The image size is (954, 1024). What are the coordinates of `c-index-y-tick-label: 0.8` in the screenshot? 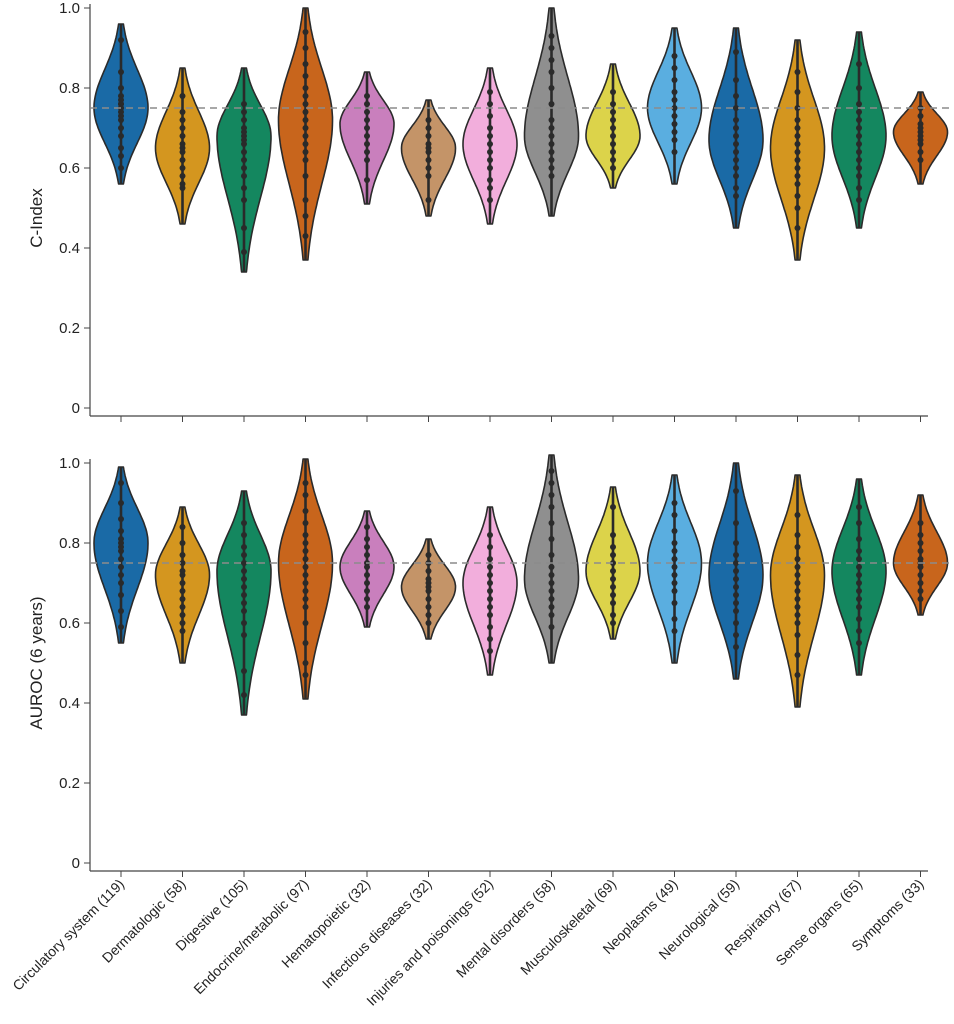 It's located at (69, 88).